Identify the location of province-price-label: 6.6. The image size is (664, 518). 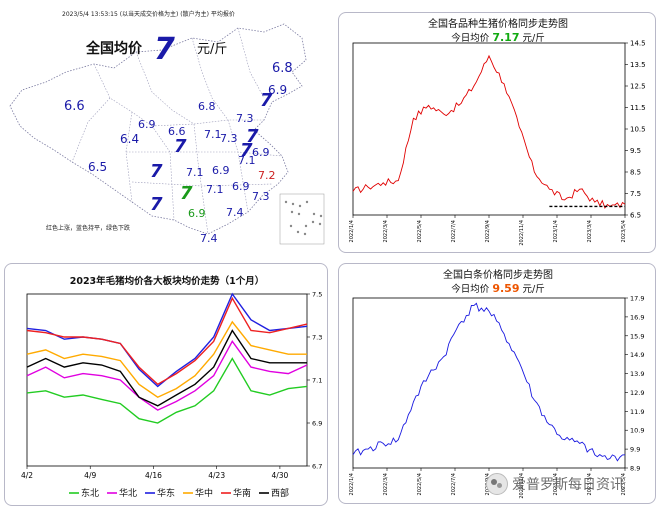
(177, 131).